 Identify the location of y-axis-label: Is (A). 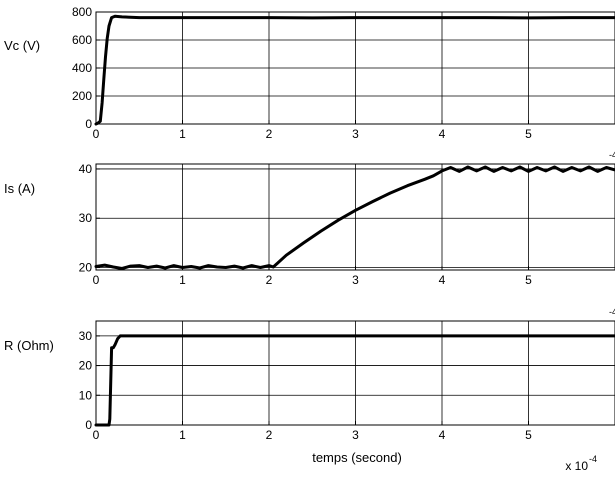
(19, 188).